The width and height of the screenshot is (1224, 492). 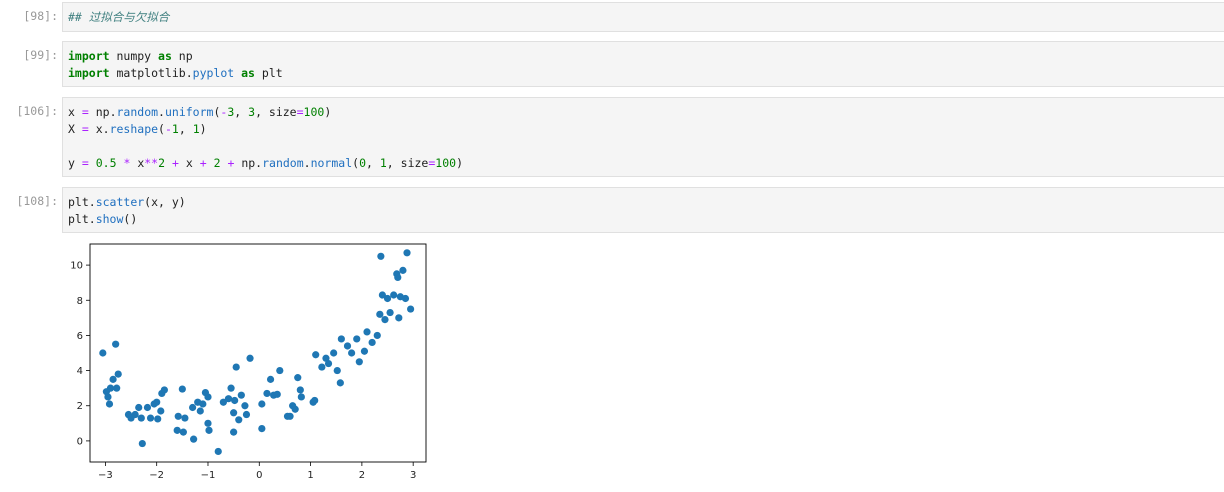 I want to click on x-tick-label: −3, so click(x=105, y=475).